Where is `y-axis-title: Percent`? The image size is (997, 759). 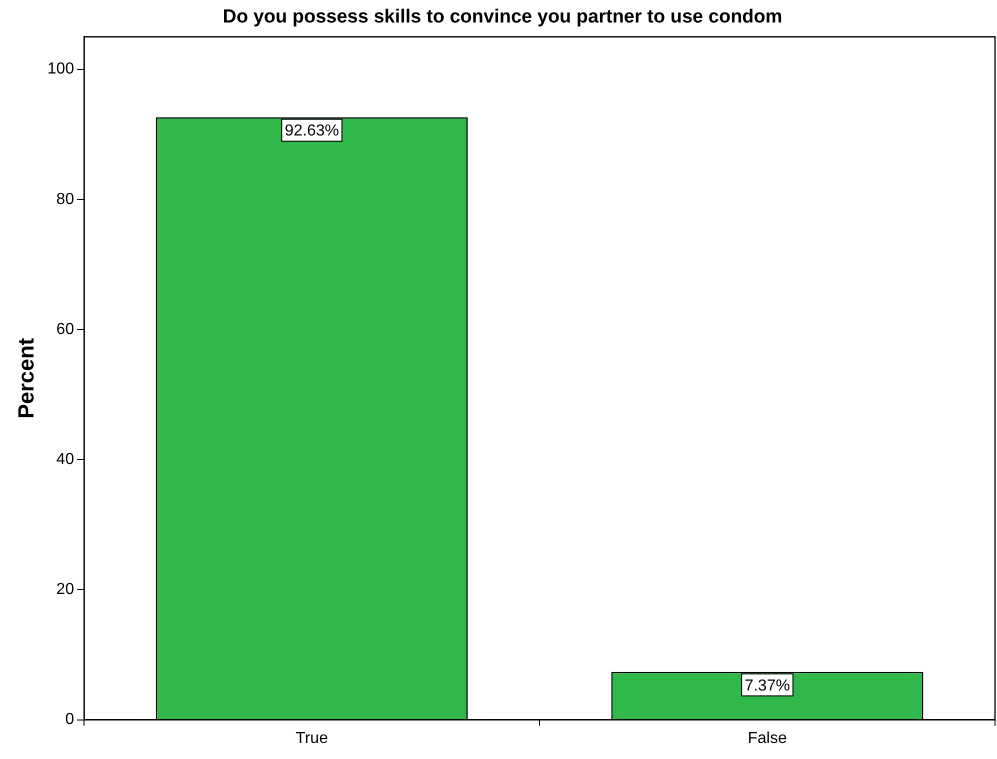
y-axis-title: Percent is located at coordinates (25, 378).